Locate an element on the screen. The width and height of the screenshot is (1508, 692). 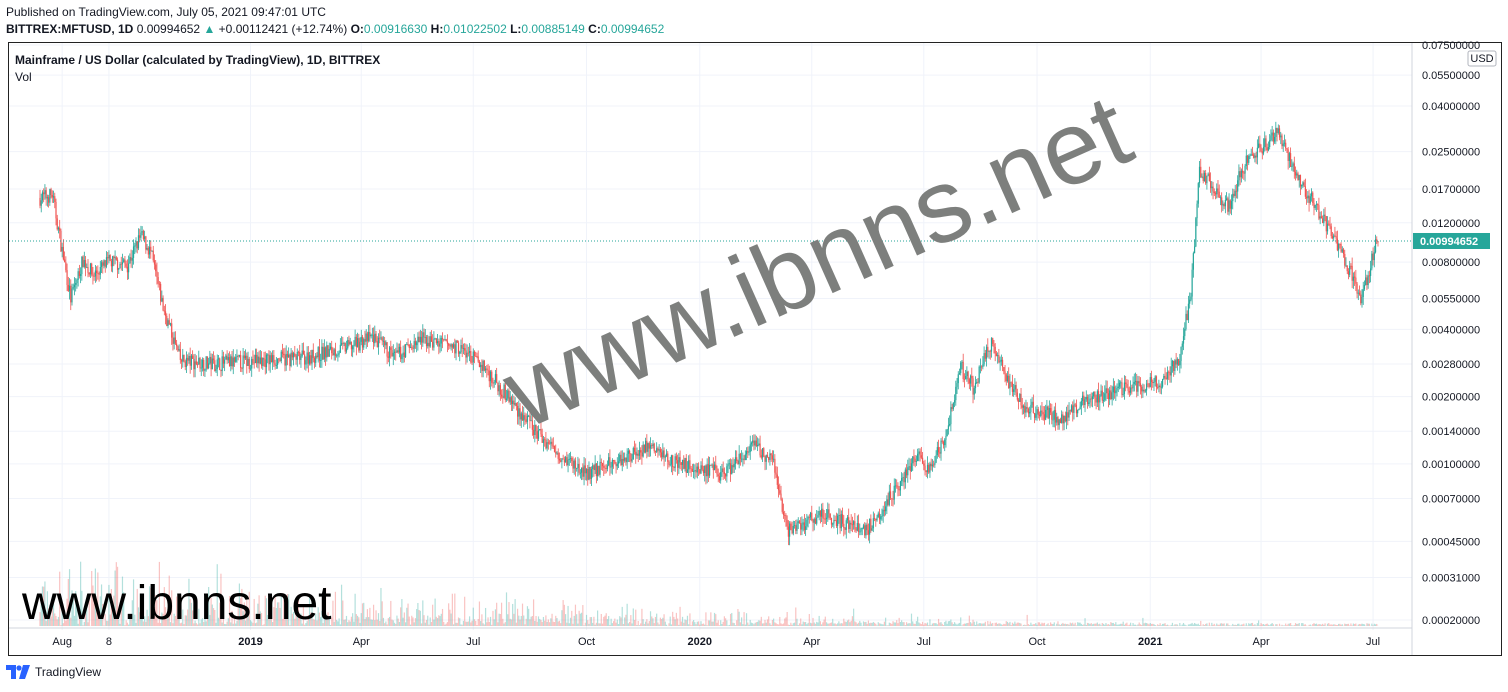
price-tick-label: 0.00280000 is located at coordinates (1451, 365).